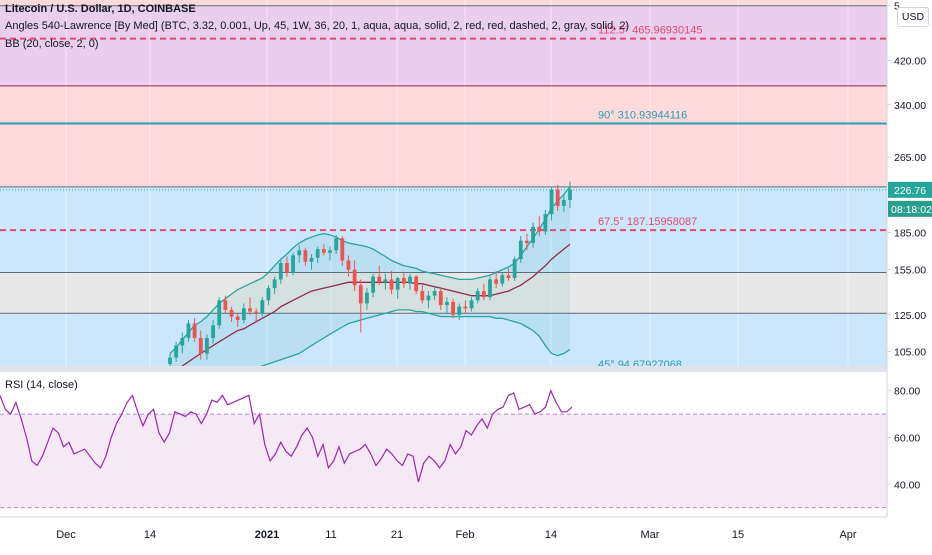 Image resolution: width=932 pixels, height=555 pixels. Describe the element at coordinates (910, 189) in the screenshot. I see `last-price-tag` at that location.